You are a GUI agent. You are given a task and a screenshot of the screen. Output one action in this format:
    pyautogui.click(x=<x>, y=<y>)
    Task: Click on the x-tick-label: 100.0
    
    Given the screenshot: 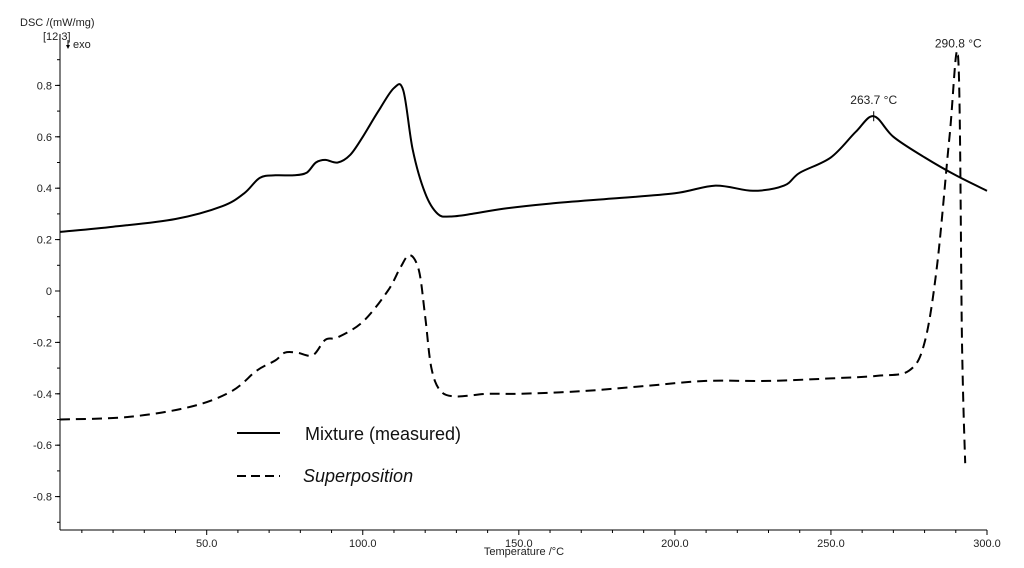 What is the action you would take?
    pyautogui.click(x=363, y=544)
    